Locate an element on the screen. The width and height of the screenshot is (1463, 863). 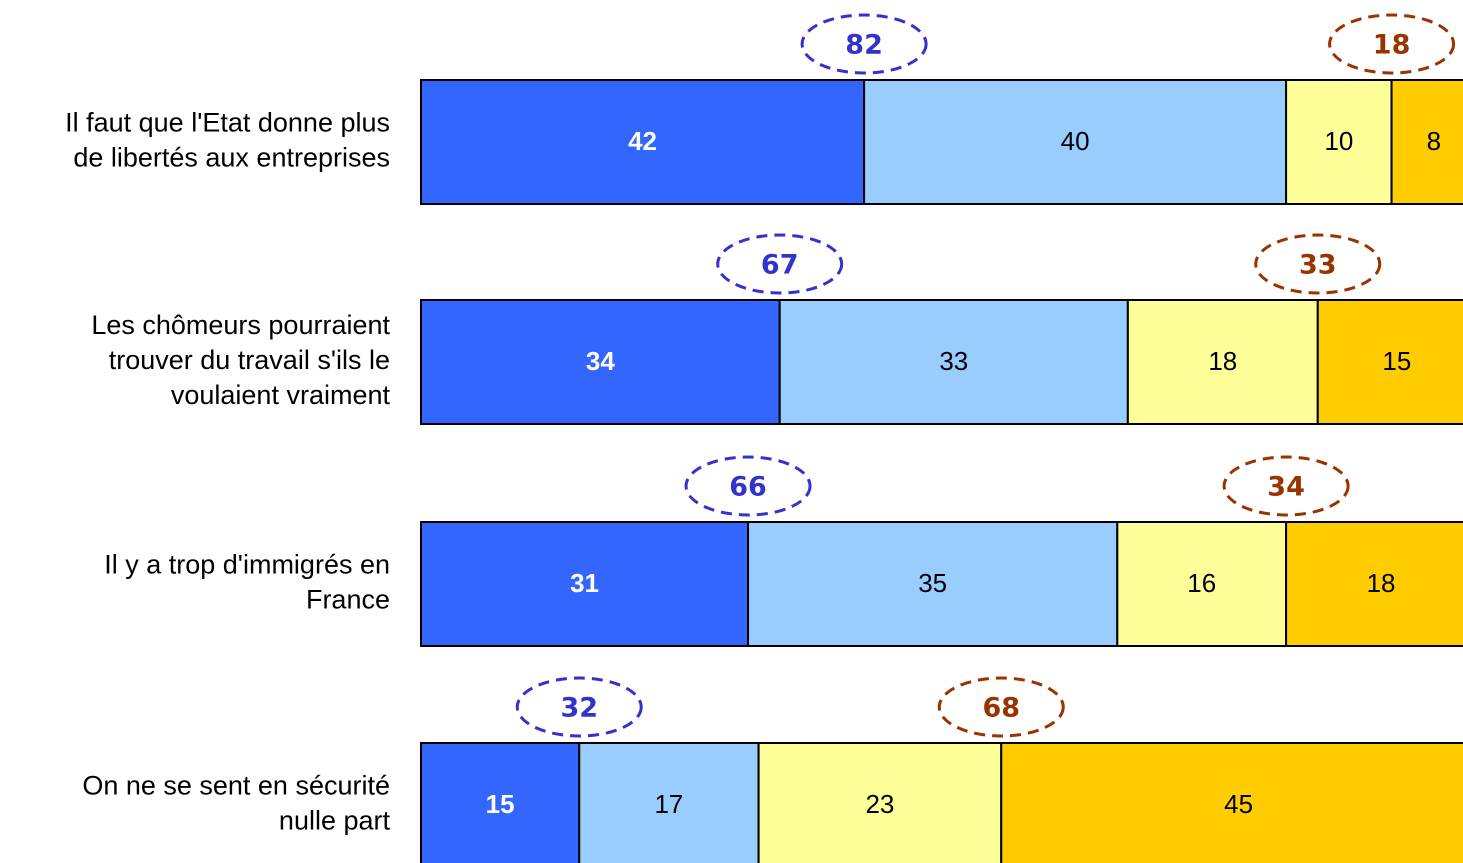
category-label-line: Il y a trop d'immigrés en is located at coordinates (247, 565).